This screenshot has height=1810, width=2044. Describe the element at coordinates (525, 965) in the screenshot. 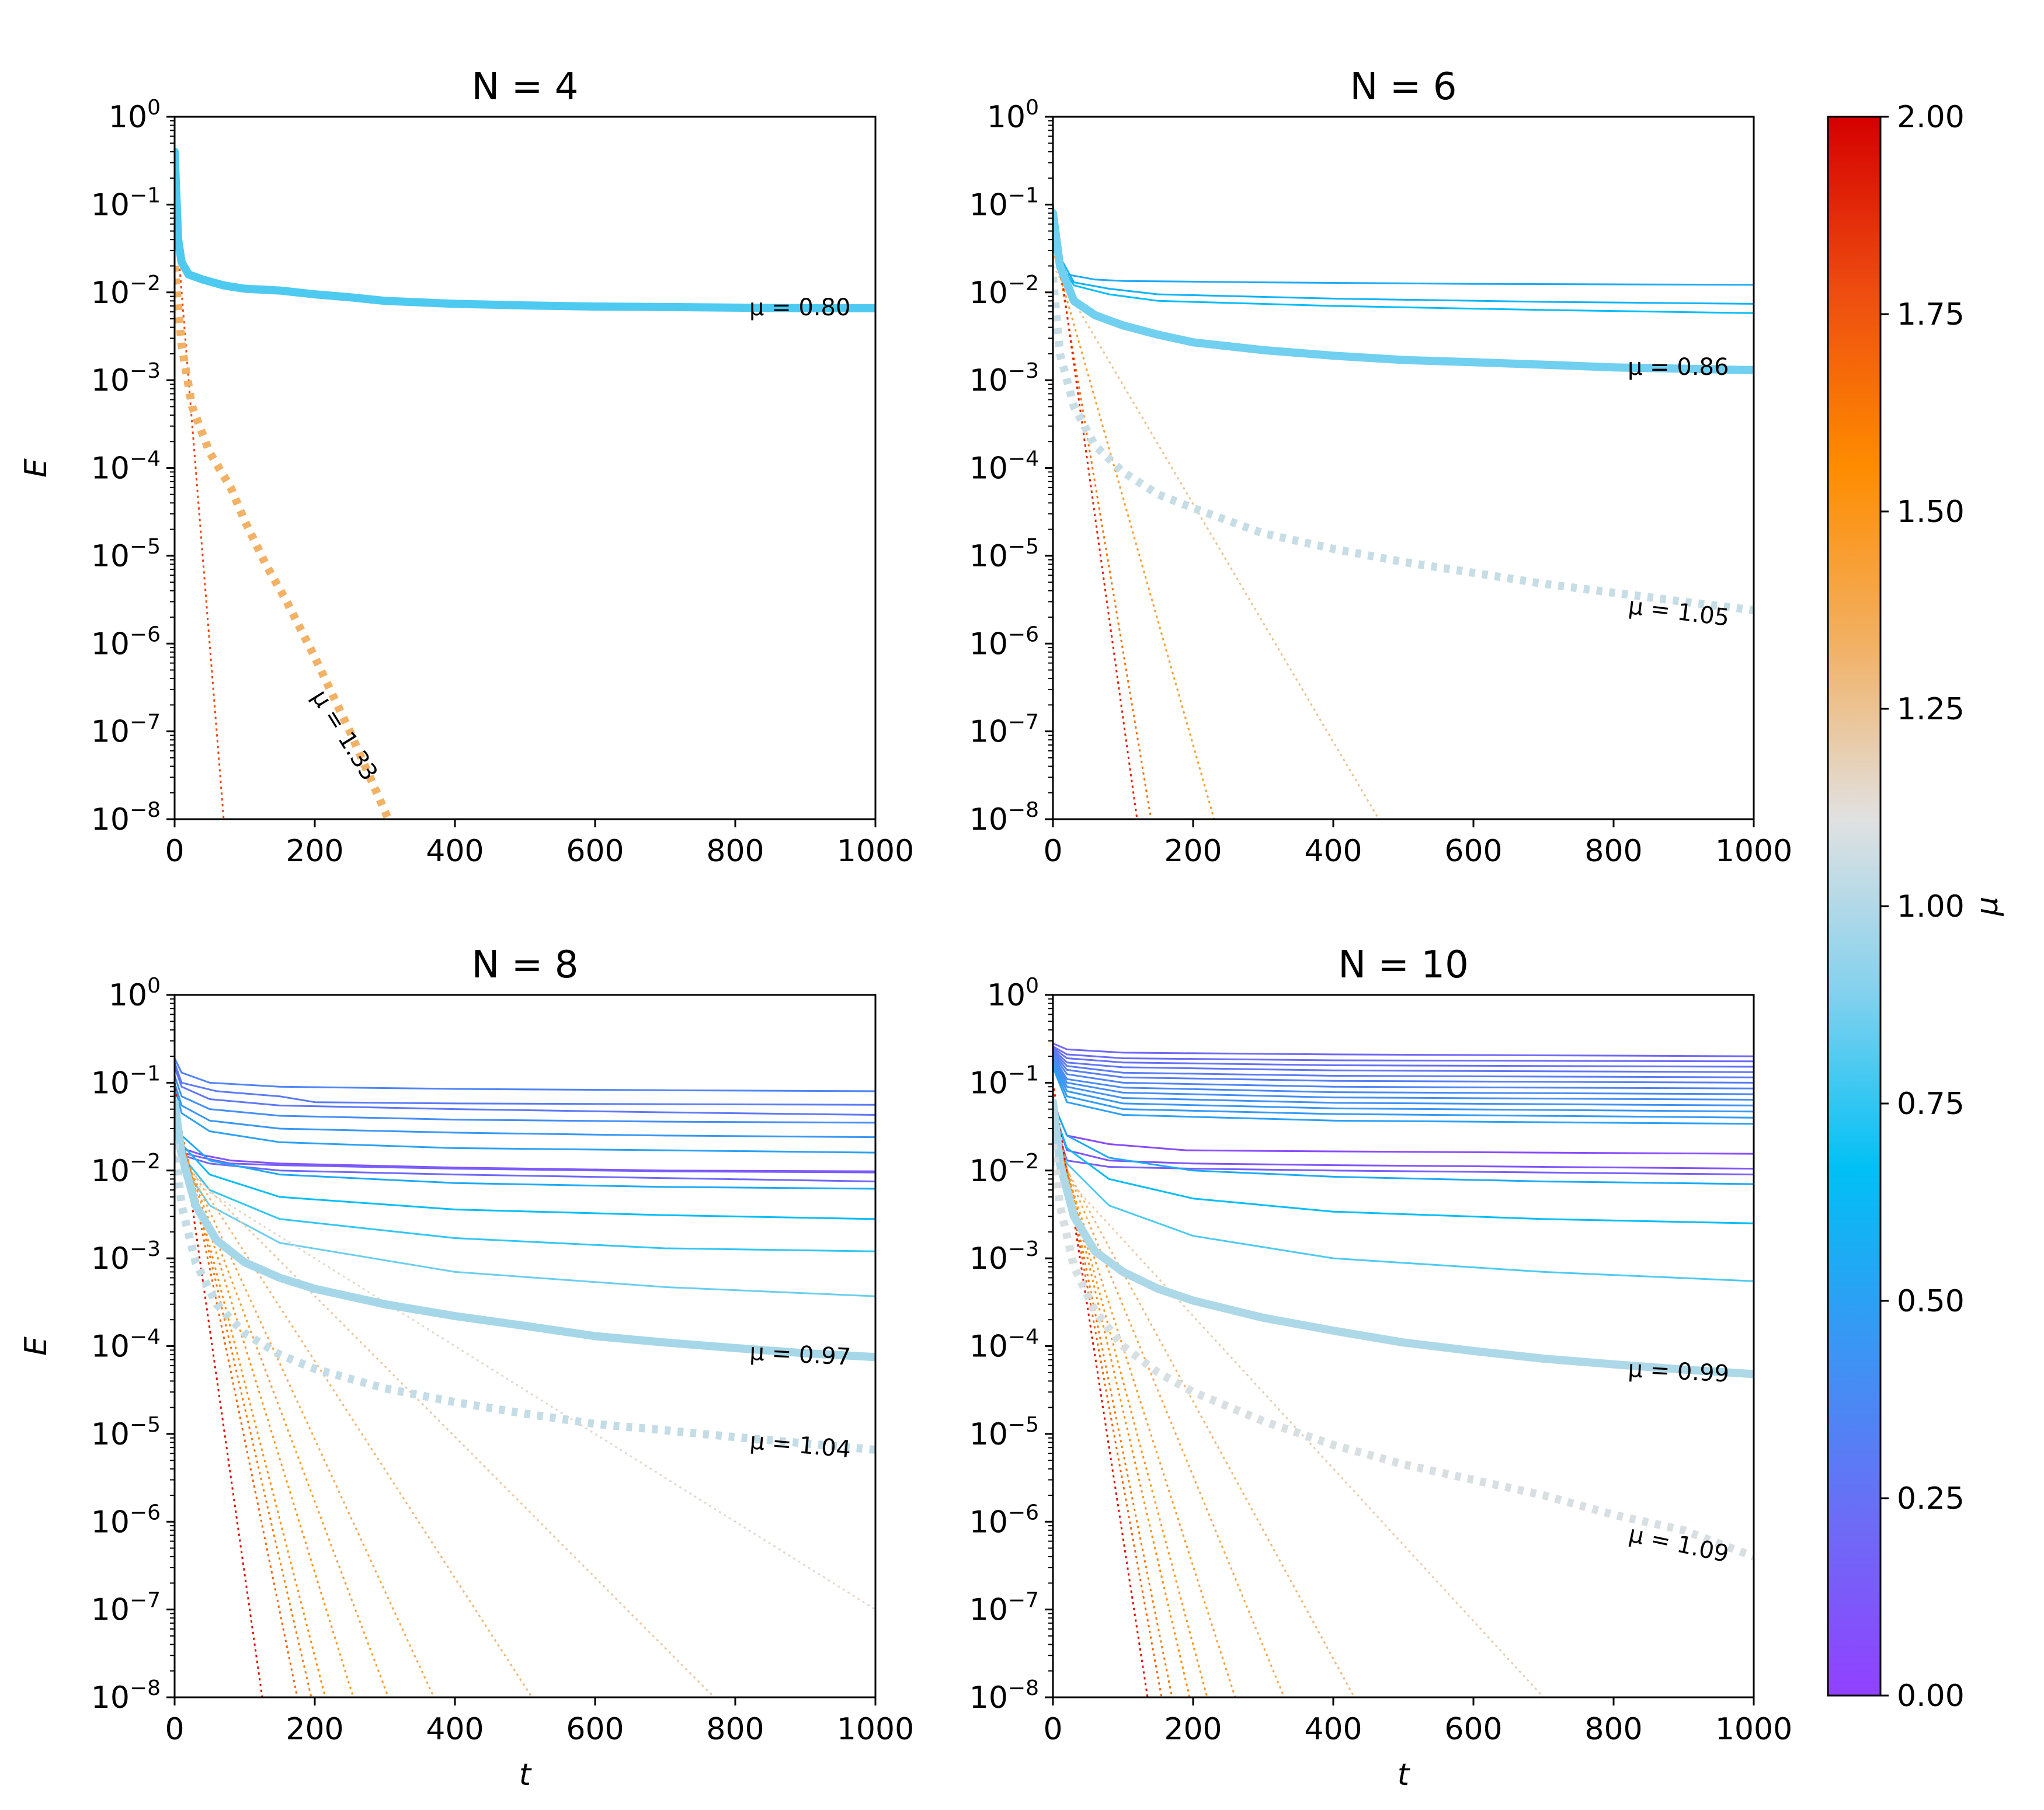

I see `subplot-title: N = 8` at that location.